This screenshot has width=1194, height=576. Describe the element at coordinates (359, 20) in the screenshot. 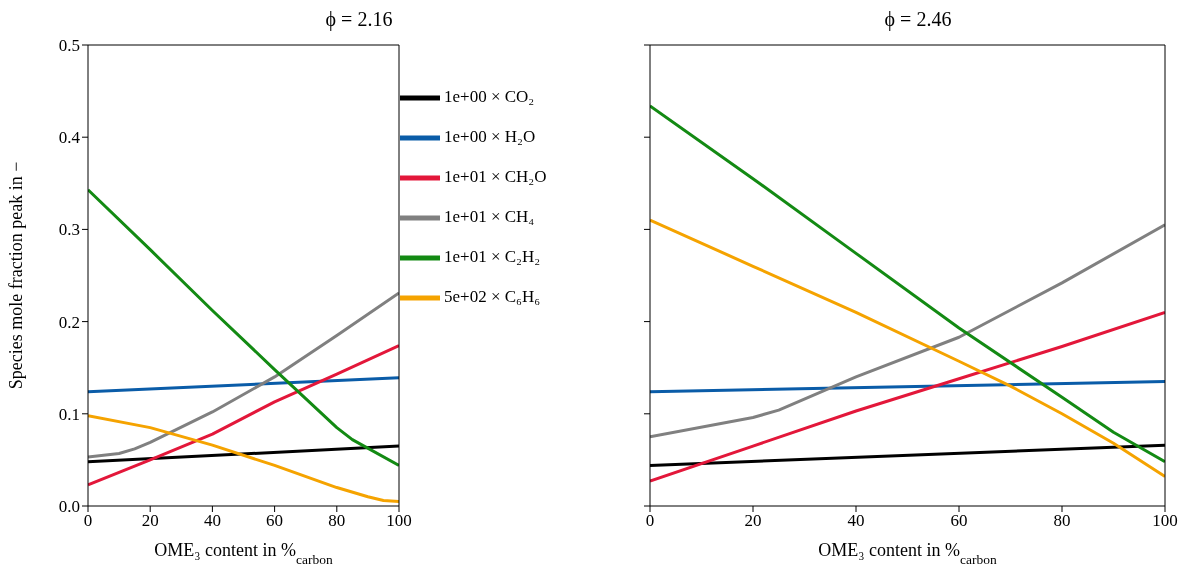

I see `chart-title: ϕ = 2.16` at that location.